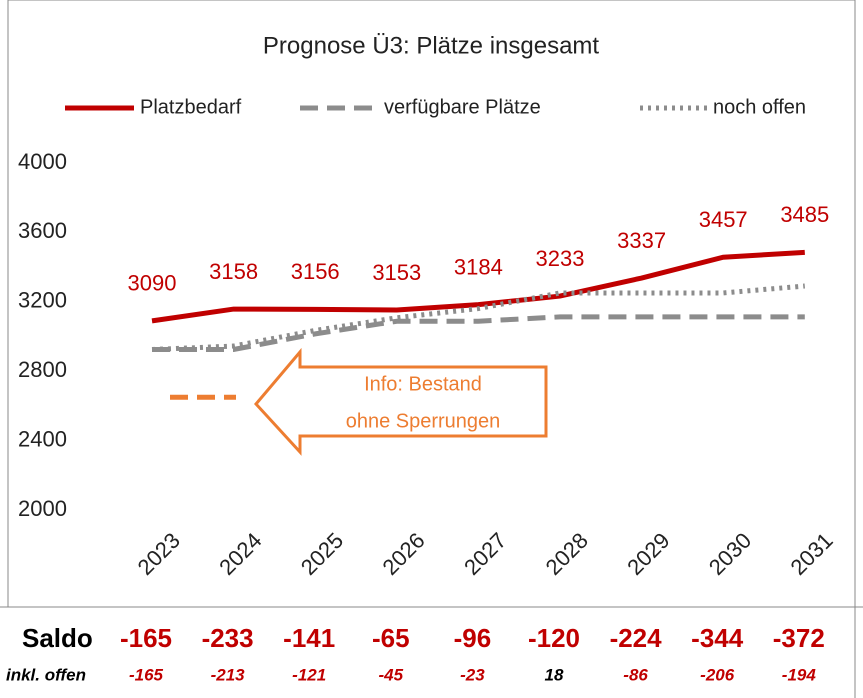 The height and width of the screenshot is (698, 863). What do you see at coordinates (57, 638) in the screenshot?
I see `row-label: Saldo` at bounding box center [57, 638].